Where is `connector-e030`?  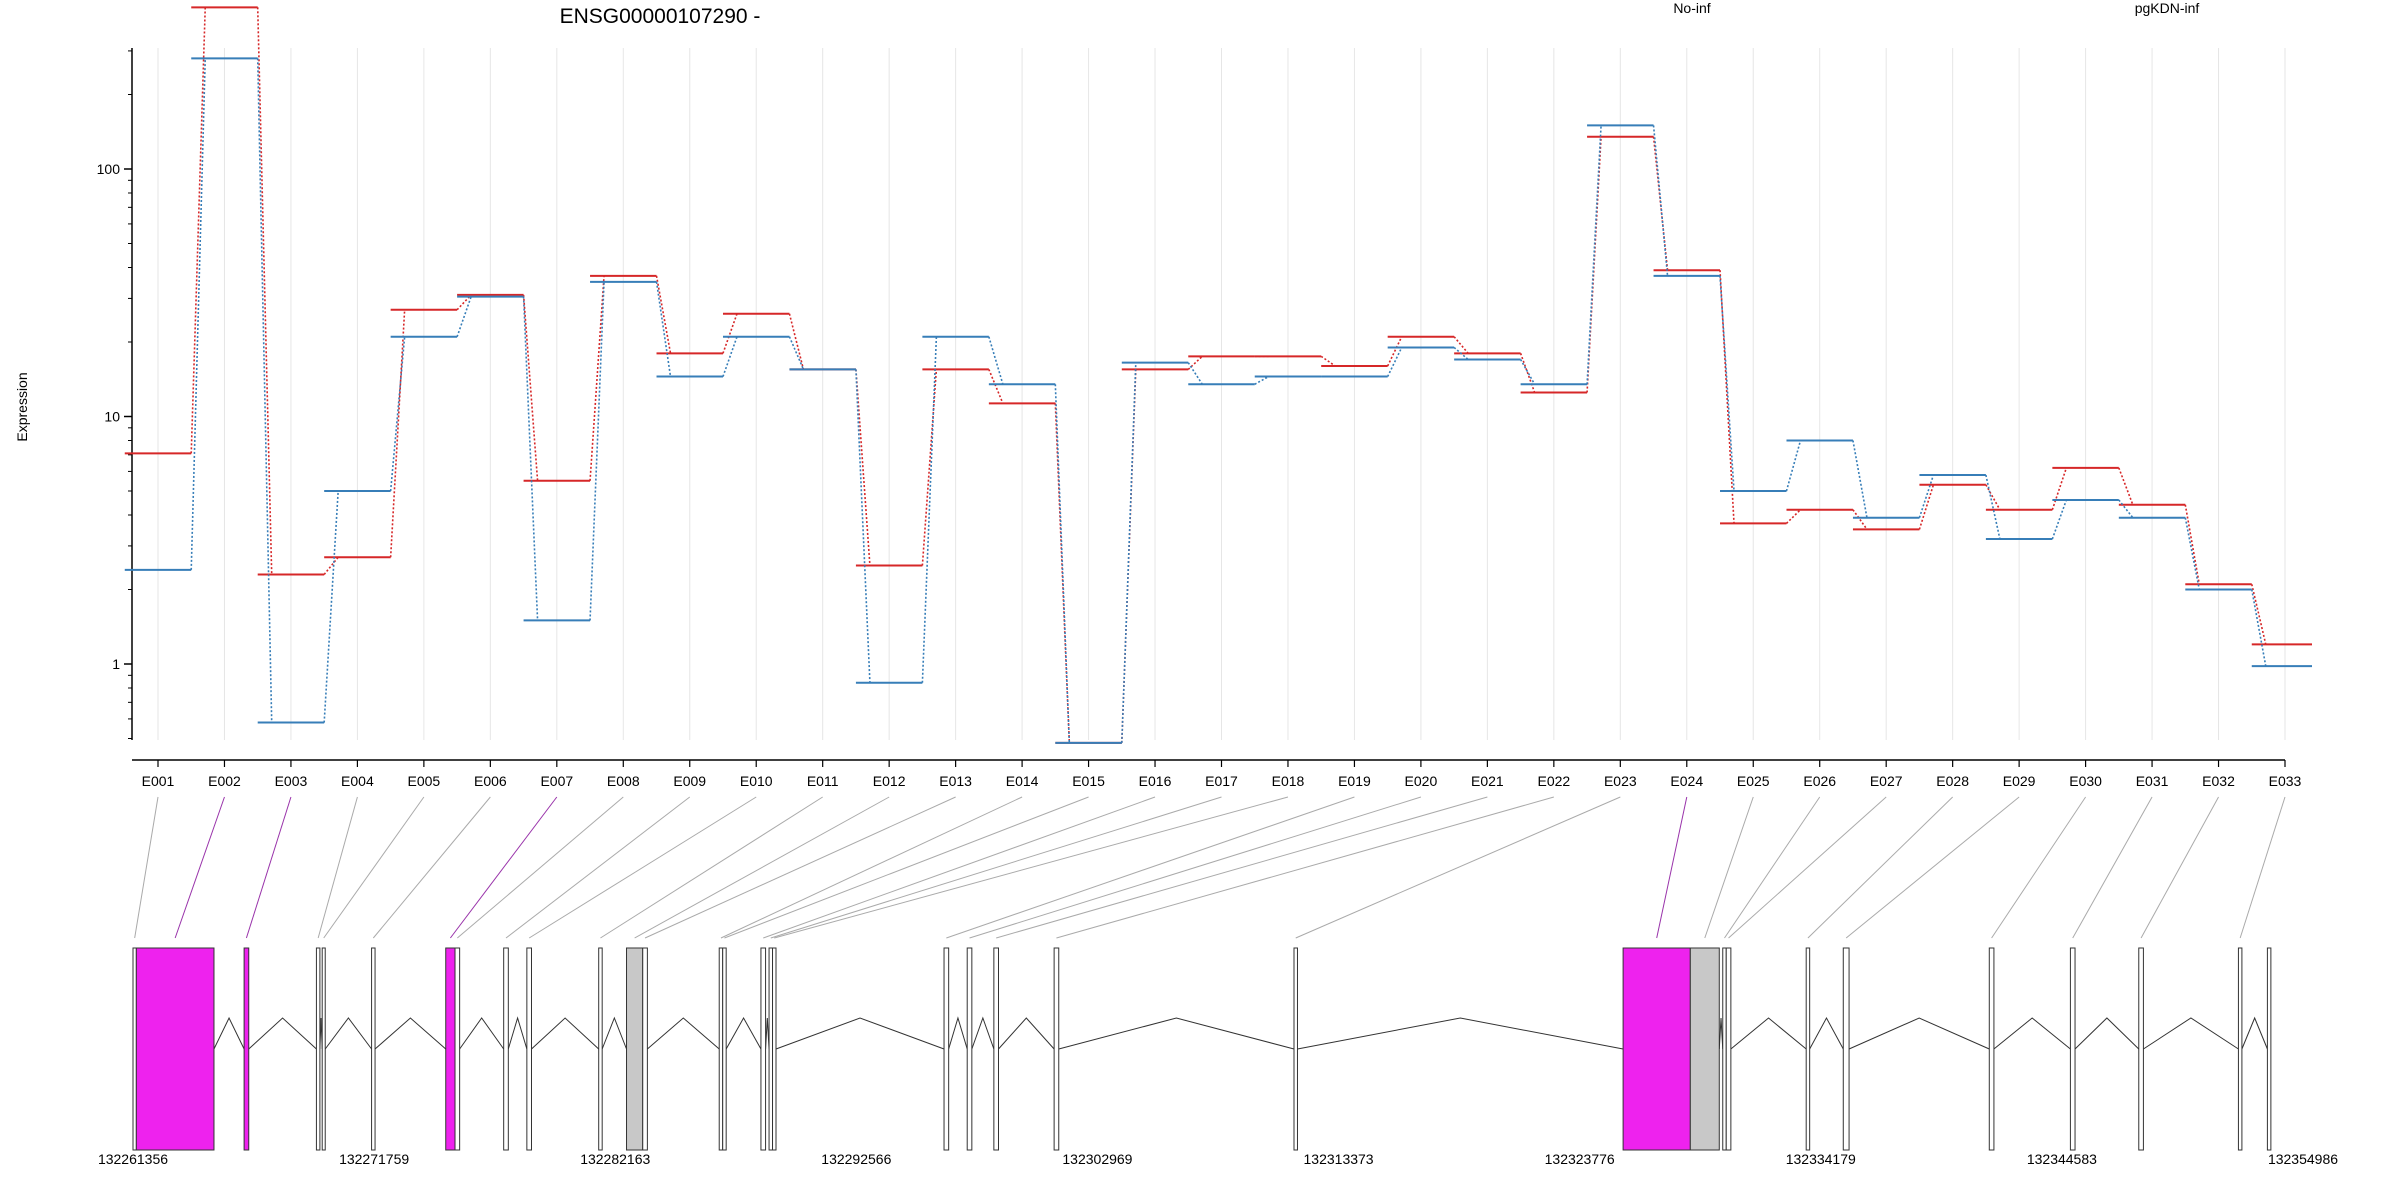 connector-e030 is located at coordinates (2039, 867).